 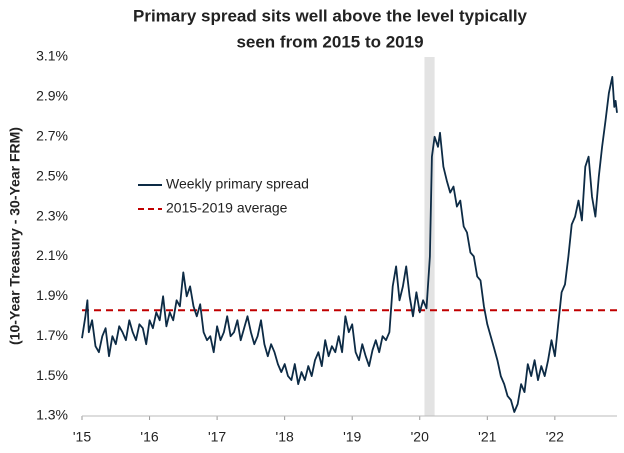 I want to click on y-tick-label: 1.7%, so click(x=52, y=335).